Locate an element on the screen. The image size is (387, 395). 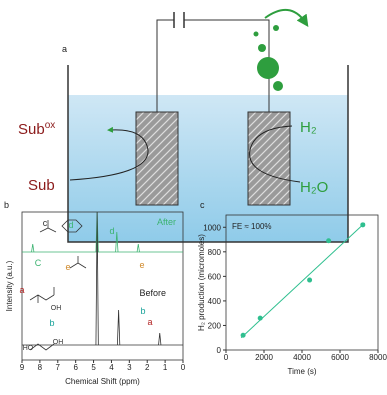
panel-label: a is located at coordinates (64, 49).